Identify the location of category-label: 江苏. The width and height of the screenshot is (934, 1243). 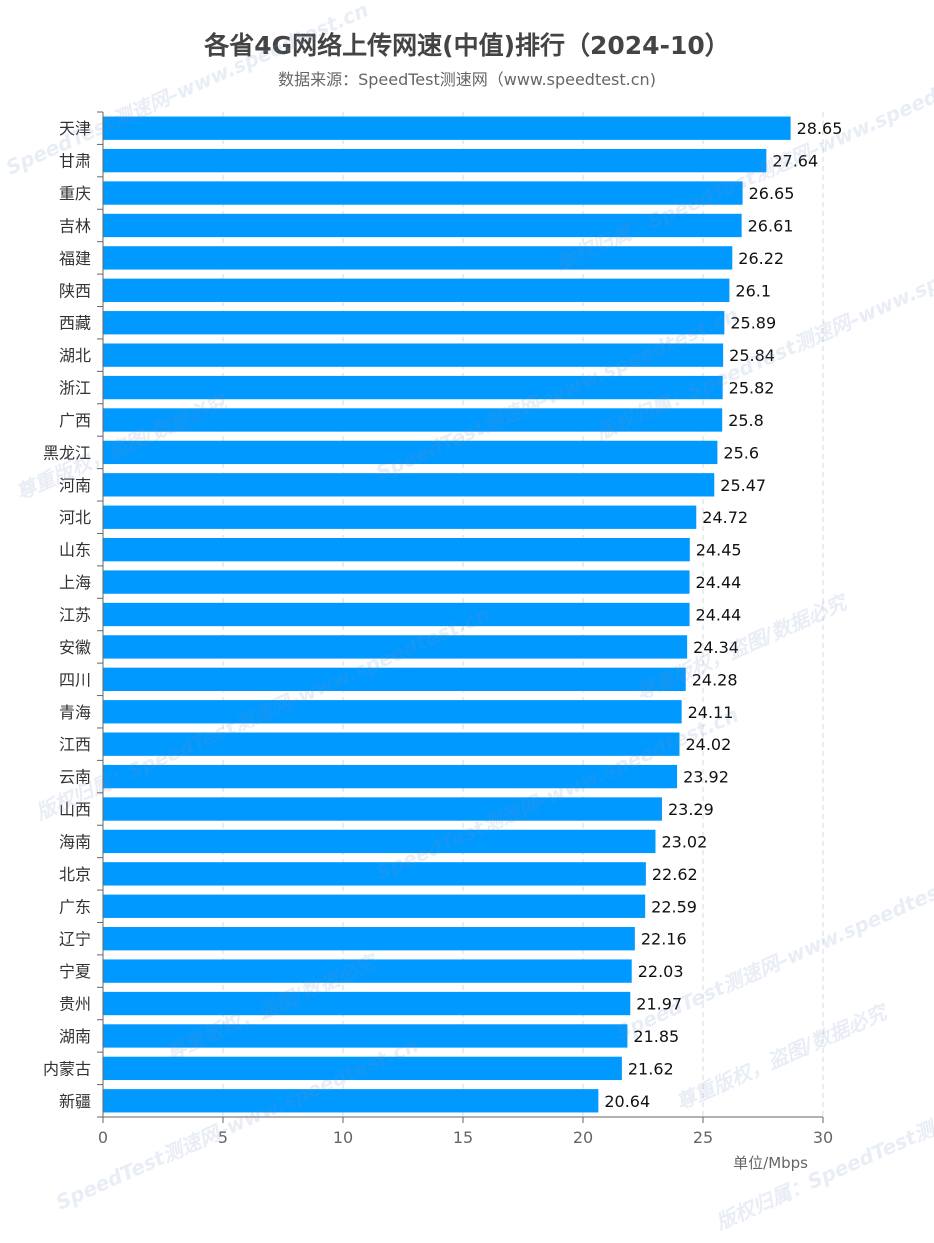
(75, 615).